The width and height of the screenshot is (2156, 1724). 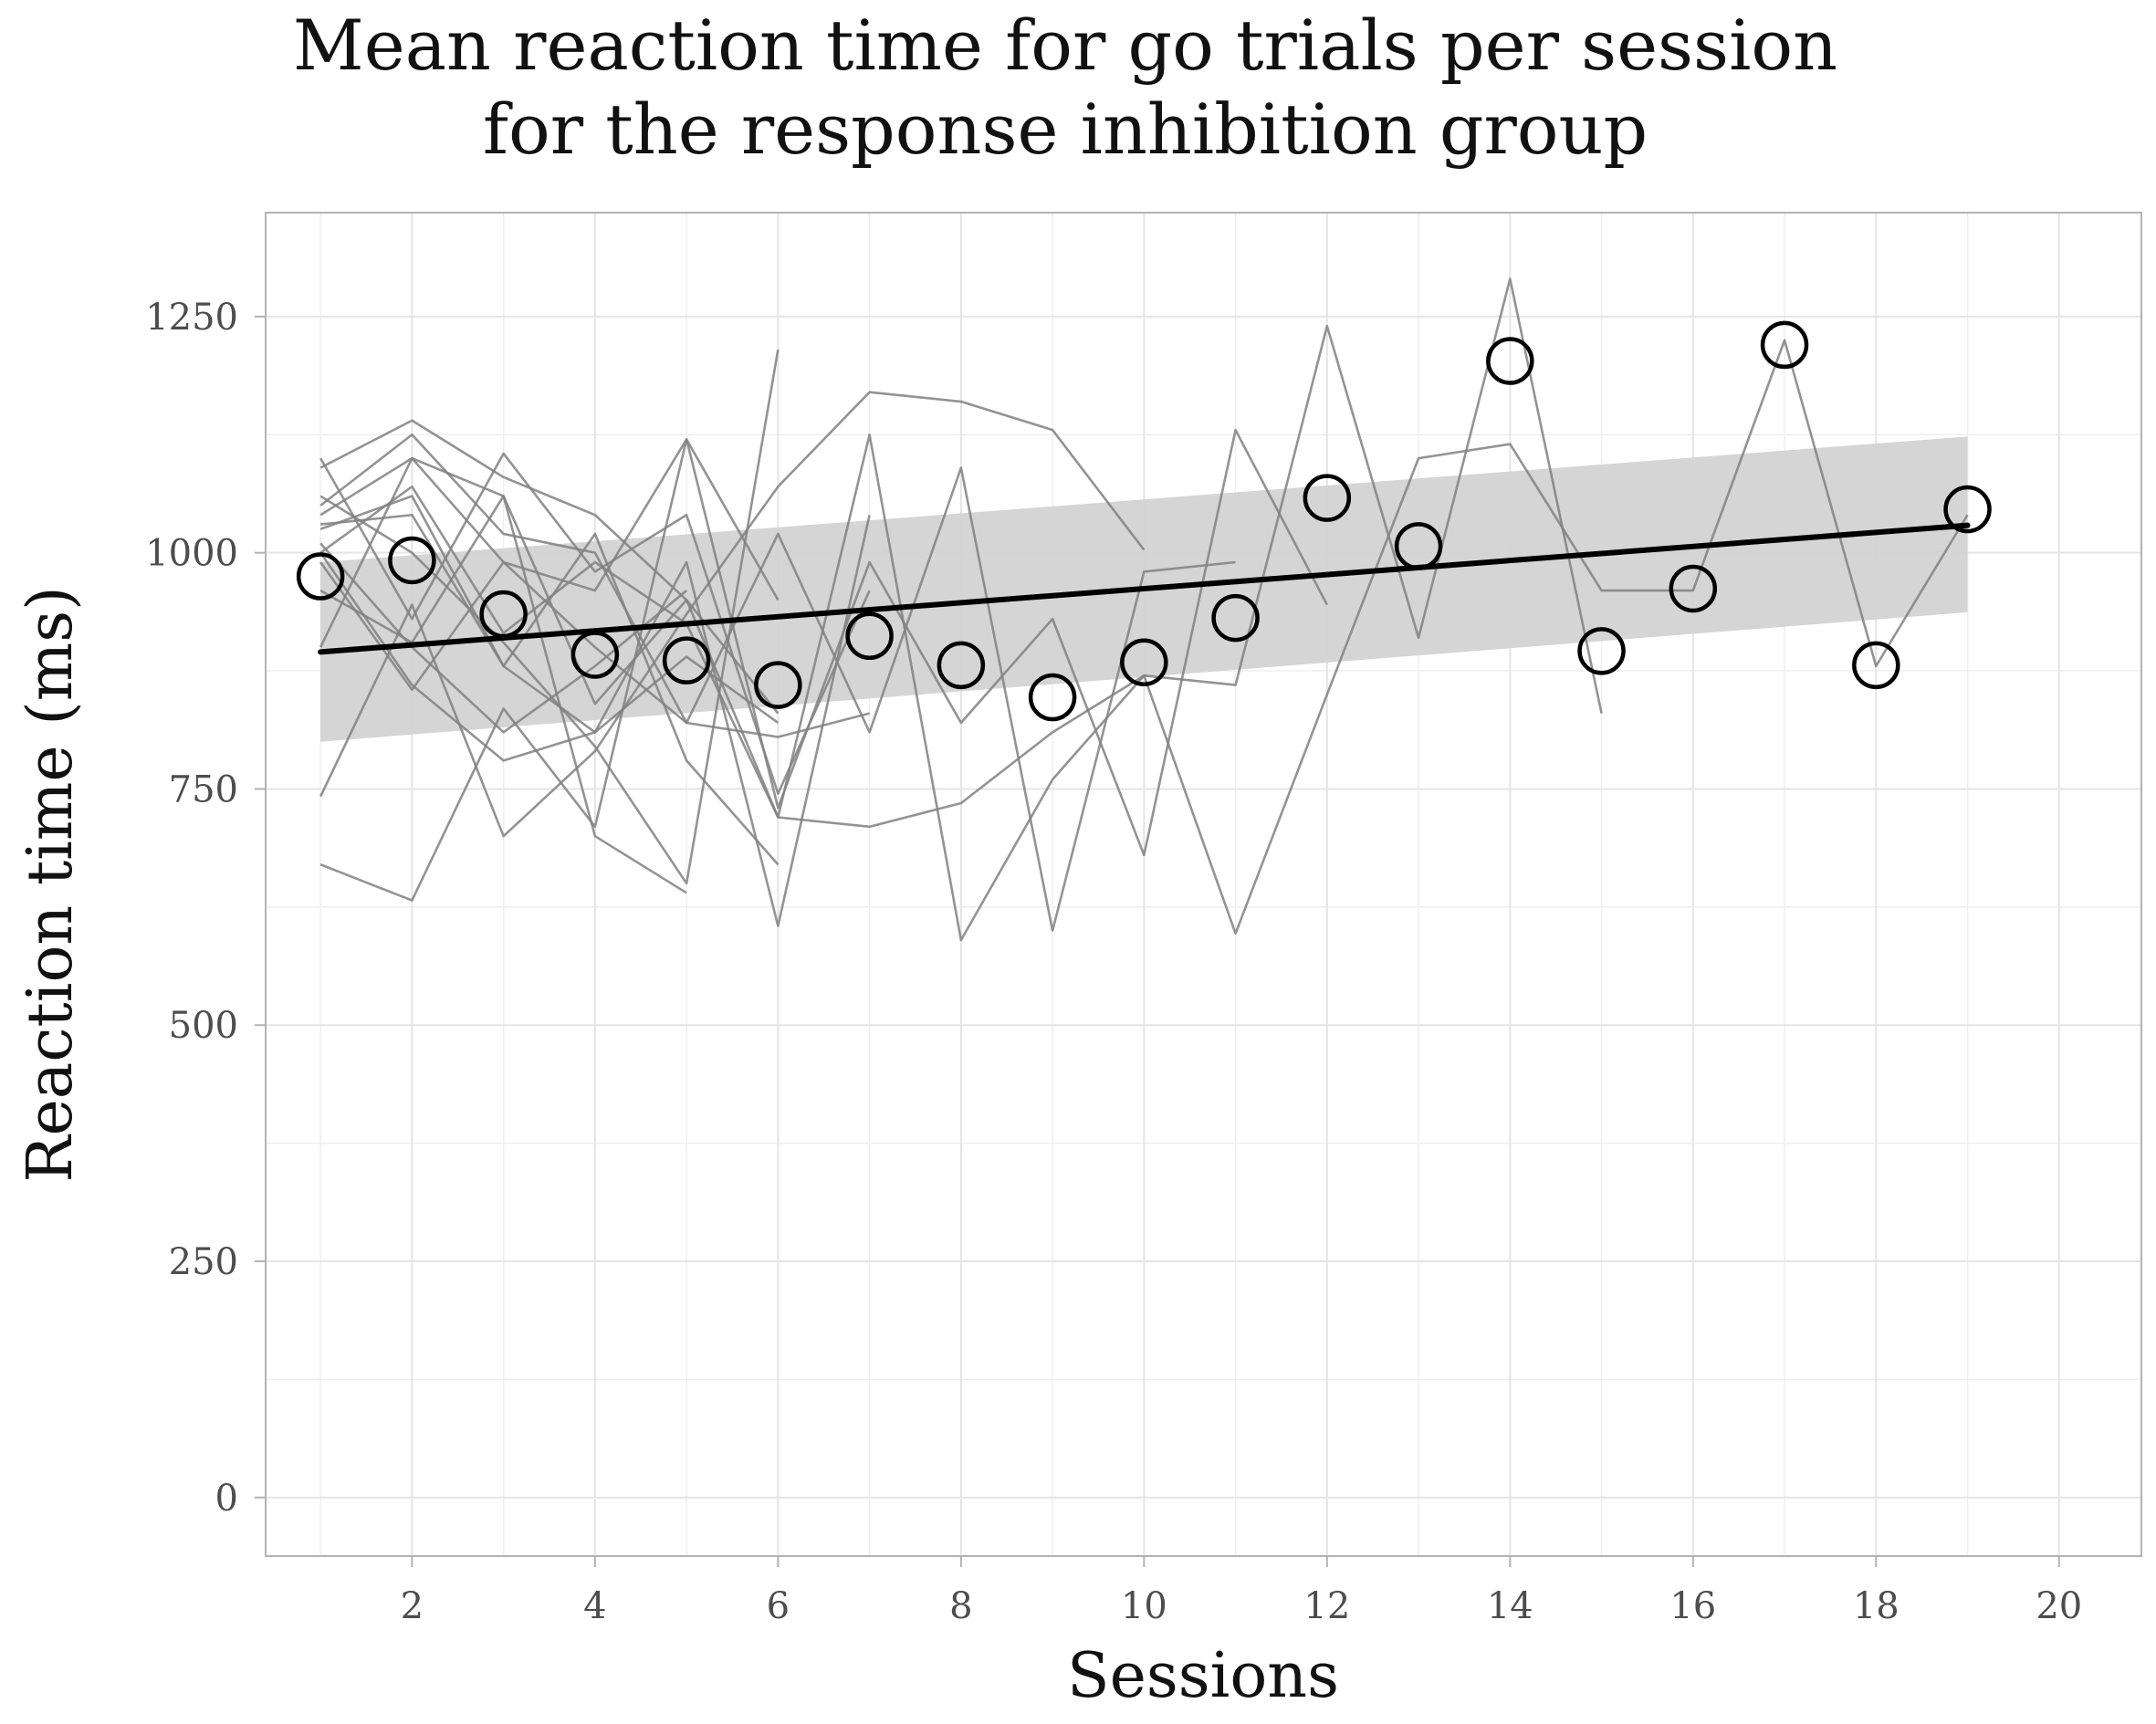 What do you see at coordinates (1242, 1592) in the screenshot?
I see `x-axis-ticks: 2 4 6 8 10 12 14 16 18 20` at bounding box center [1242, 1592].